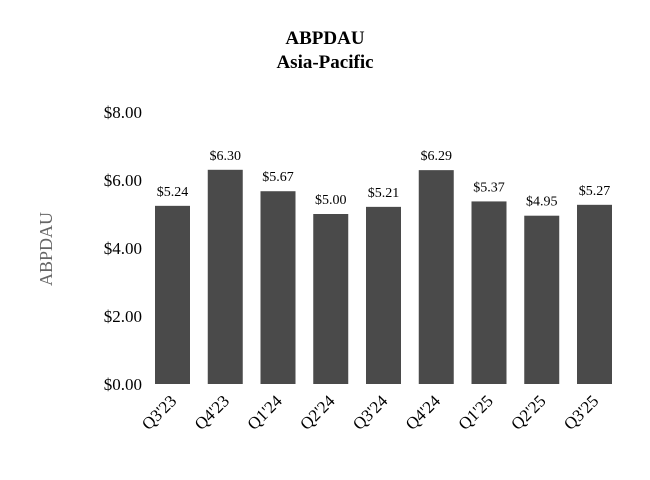  I want to click on data-label: $5.27, so click(595, 191).